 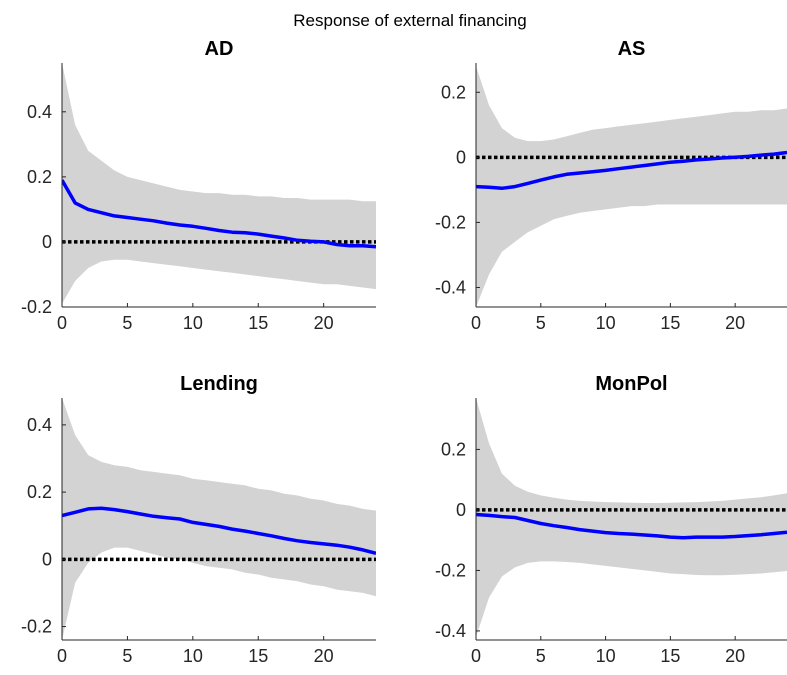 I want to click on panel-title: MonPol, so click(x=631, y=384).